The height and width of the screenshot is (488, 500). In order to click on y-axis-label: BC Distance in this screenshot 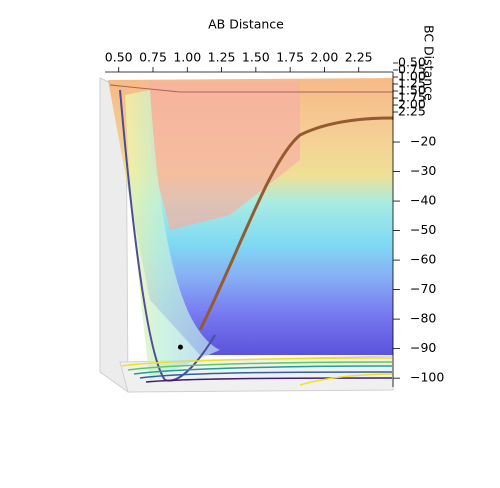, I will do `click(429, 63)`.